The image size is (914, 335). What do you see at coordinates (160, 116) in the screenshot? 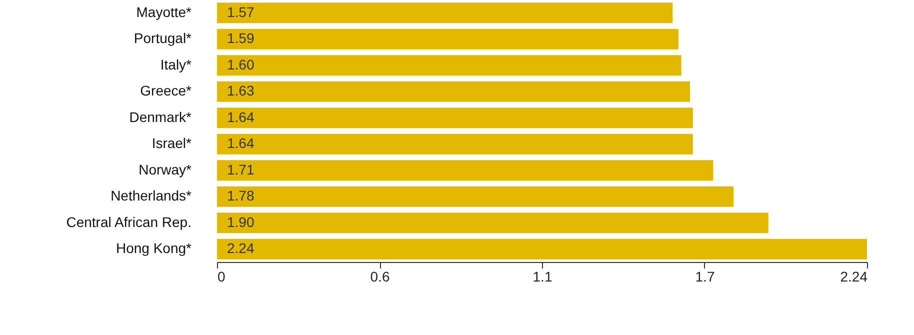
I see `y-tick-label: Denmark*` at bounding box center [160, 116].